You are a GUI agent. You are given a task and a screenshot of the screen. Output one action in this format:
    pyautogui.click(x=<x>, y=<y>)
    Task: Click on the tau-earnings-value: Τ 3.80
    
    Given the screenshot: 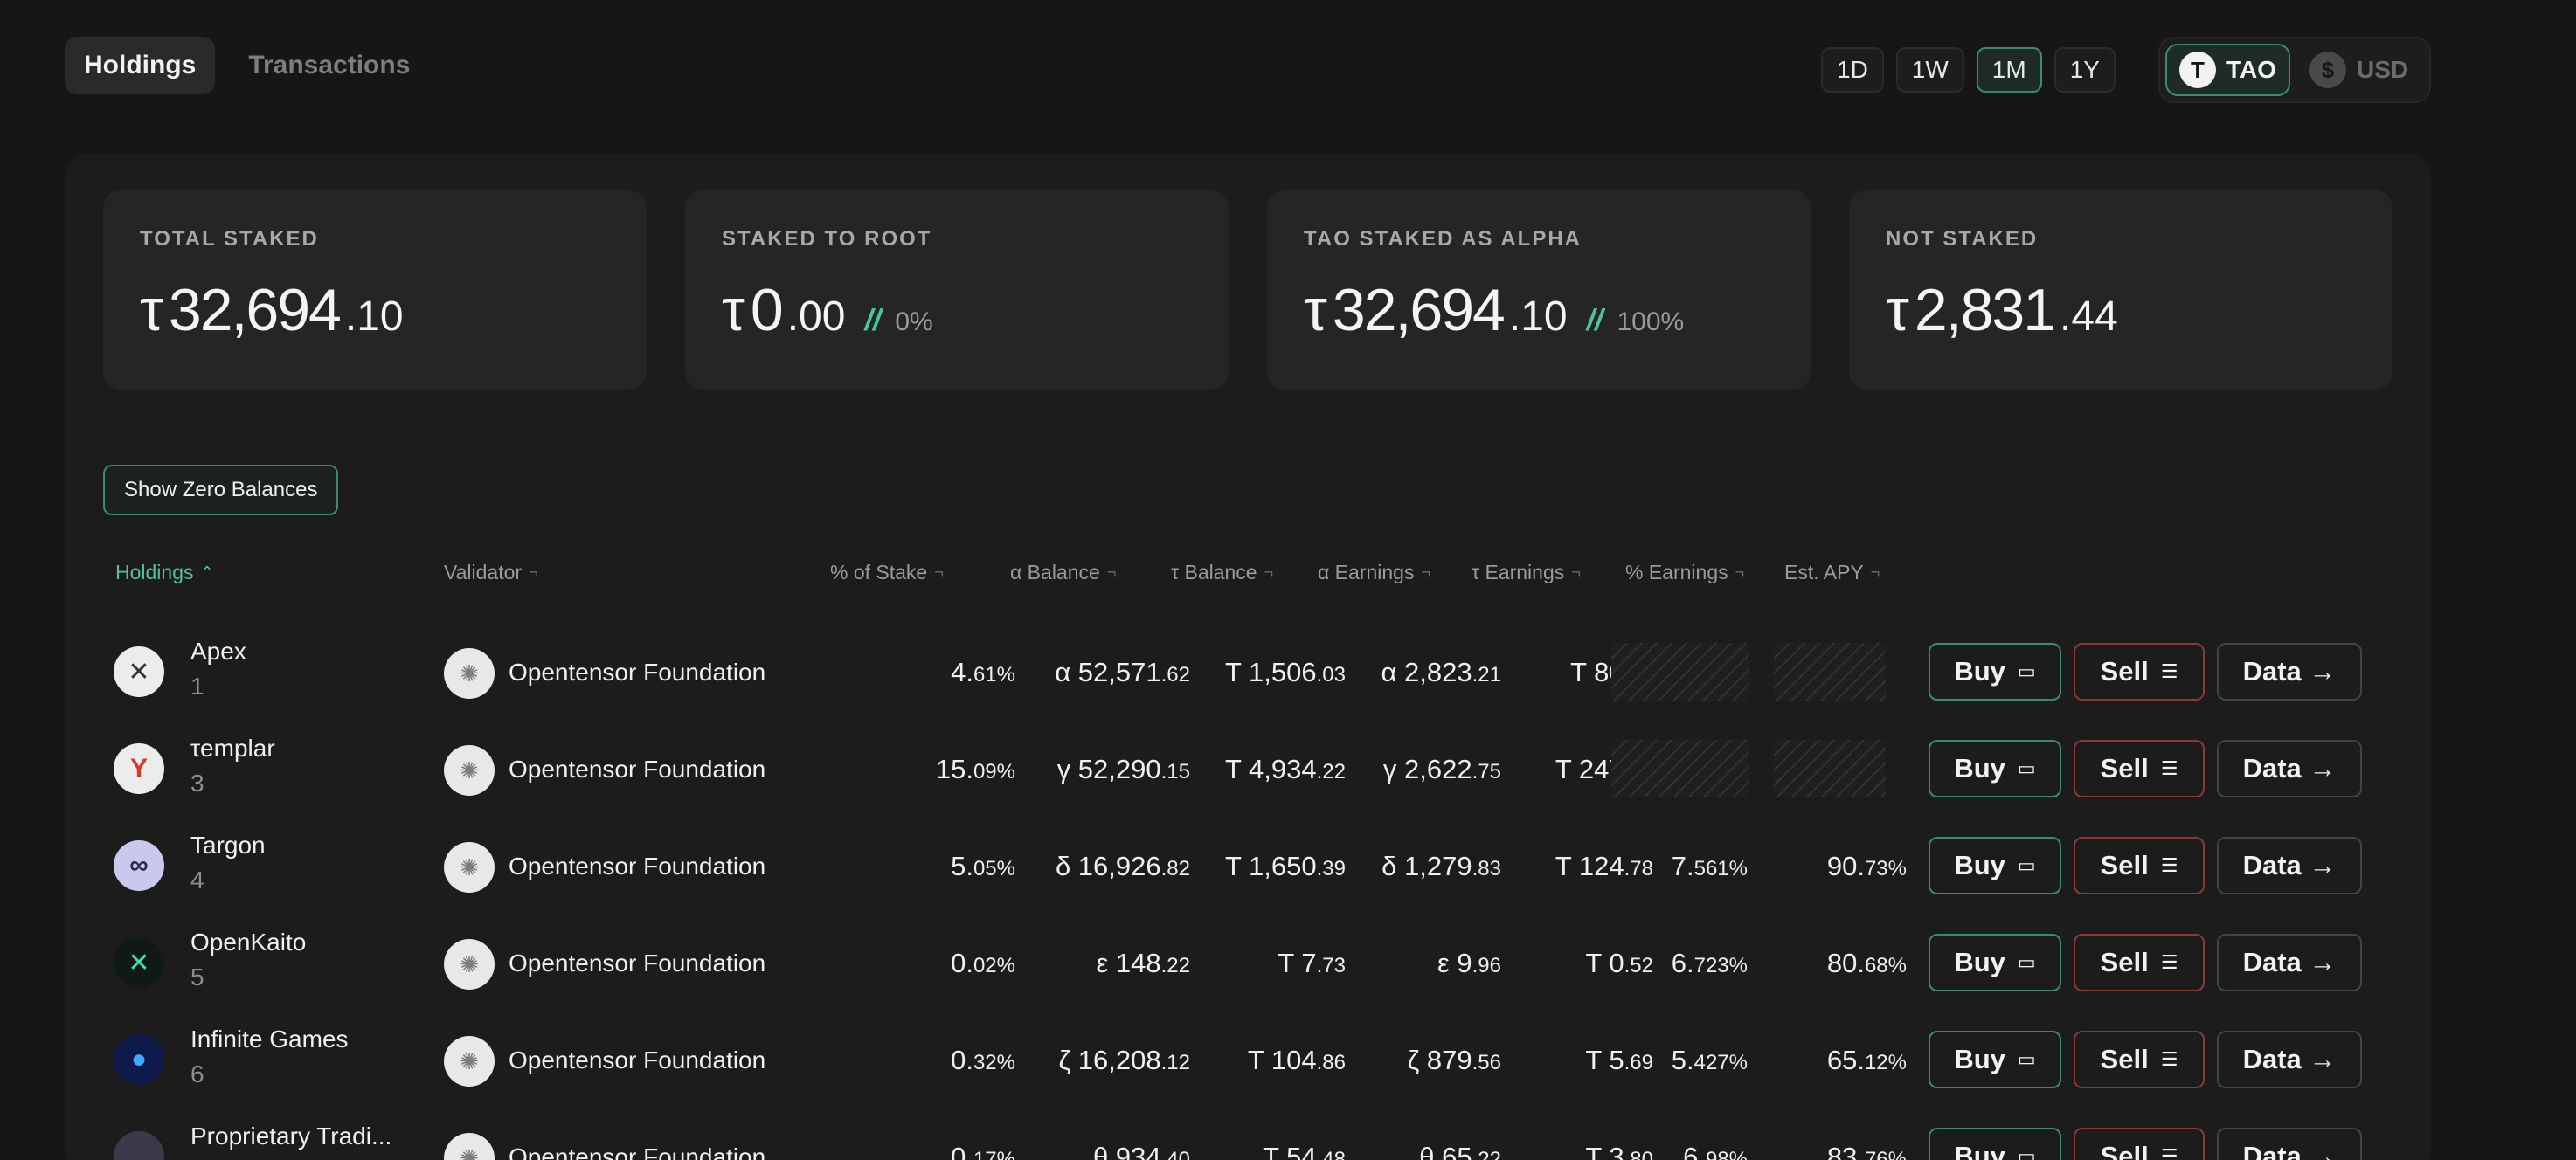 What is the action you would take?
    pyautogui.click(x=1619, y=1151)
    